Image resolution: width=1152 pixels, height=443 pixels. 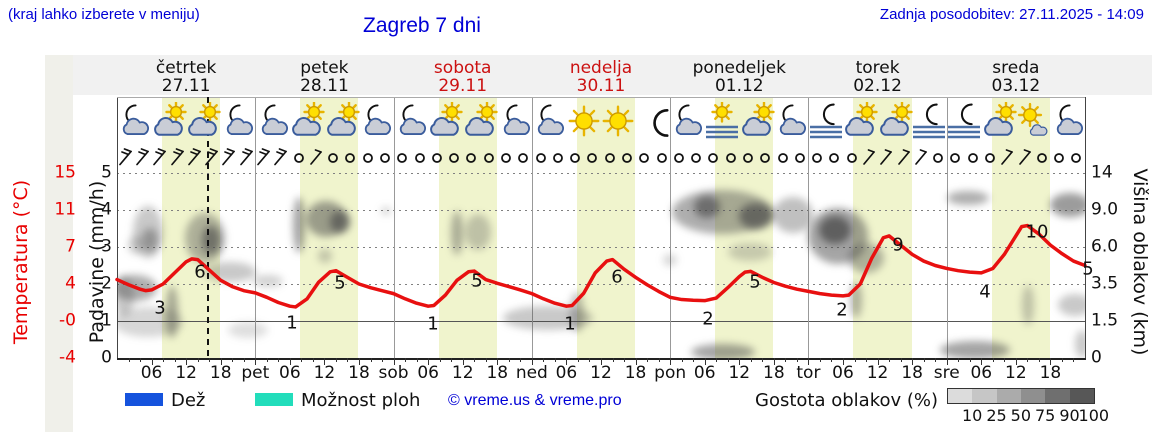 I want to click on cloud-height-axis-title: Višina oblakov (km), so click(x=1140, y=262).